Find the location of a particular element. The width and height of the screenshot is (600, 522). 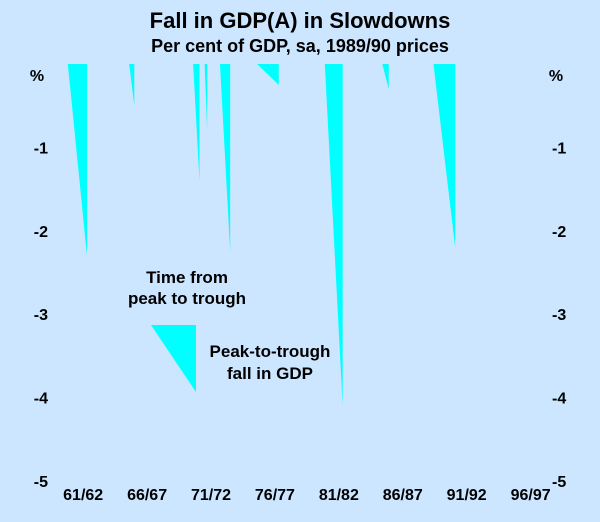

y-tick-label-left: -5 is located at coordinates (41, 482).